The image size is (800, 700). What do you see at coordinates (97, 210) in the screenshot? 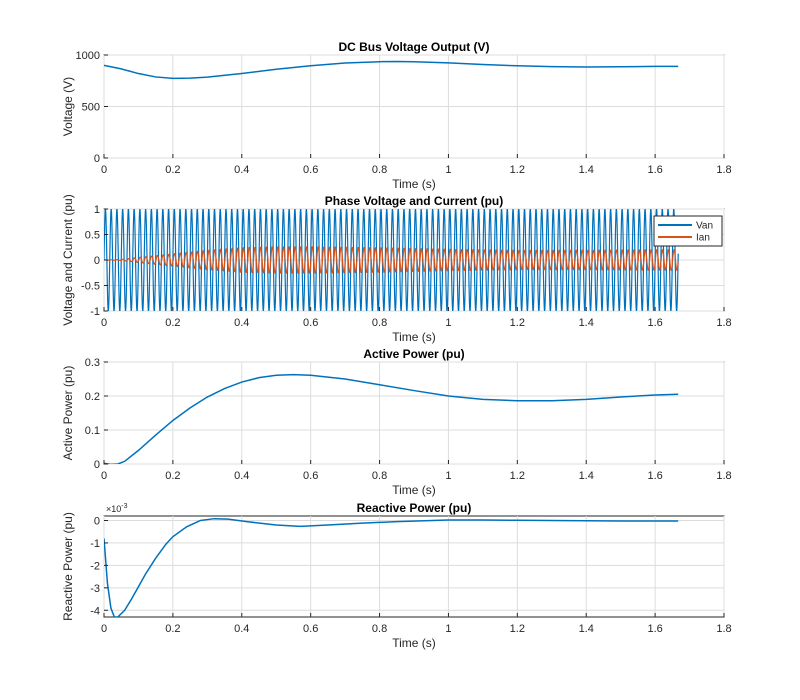
I see `y-tick-label: 1` at bounding box center [97, 210].